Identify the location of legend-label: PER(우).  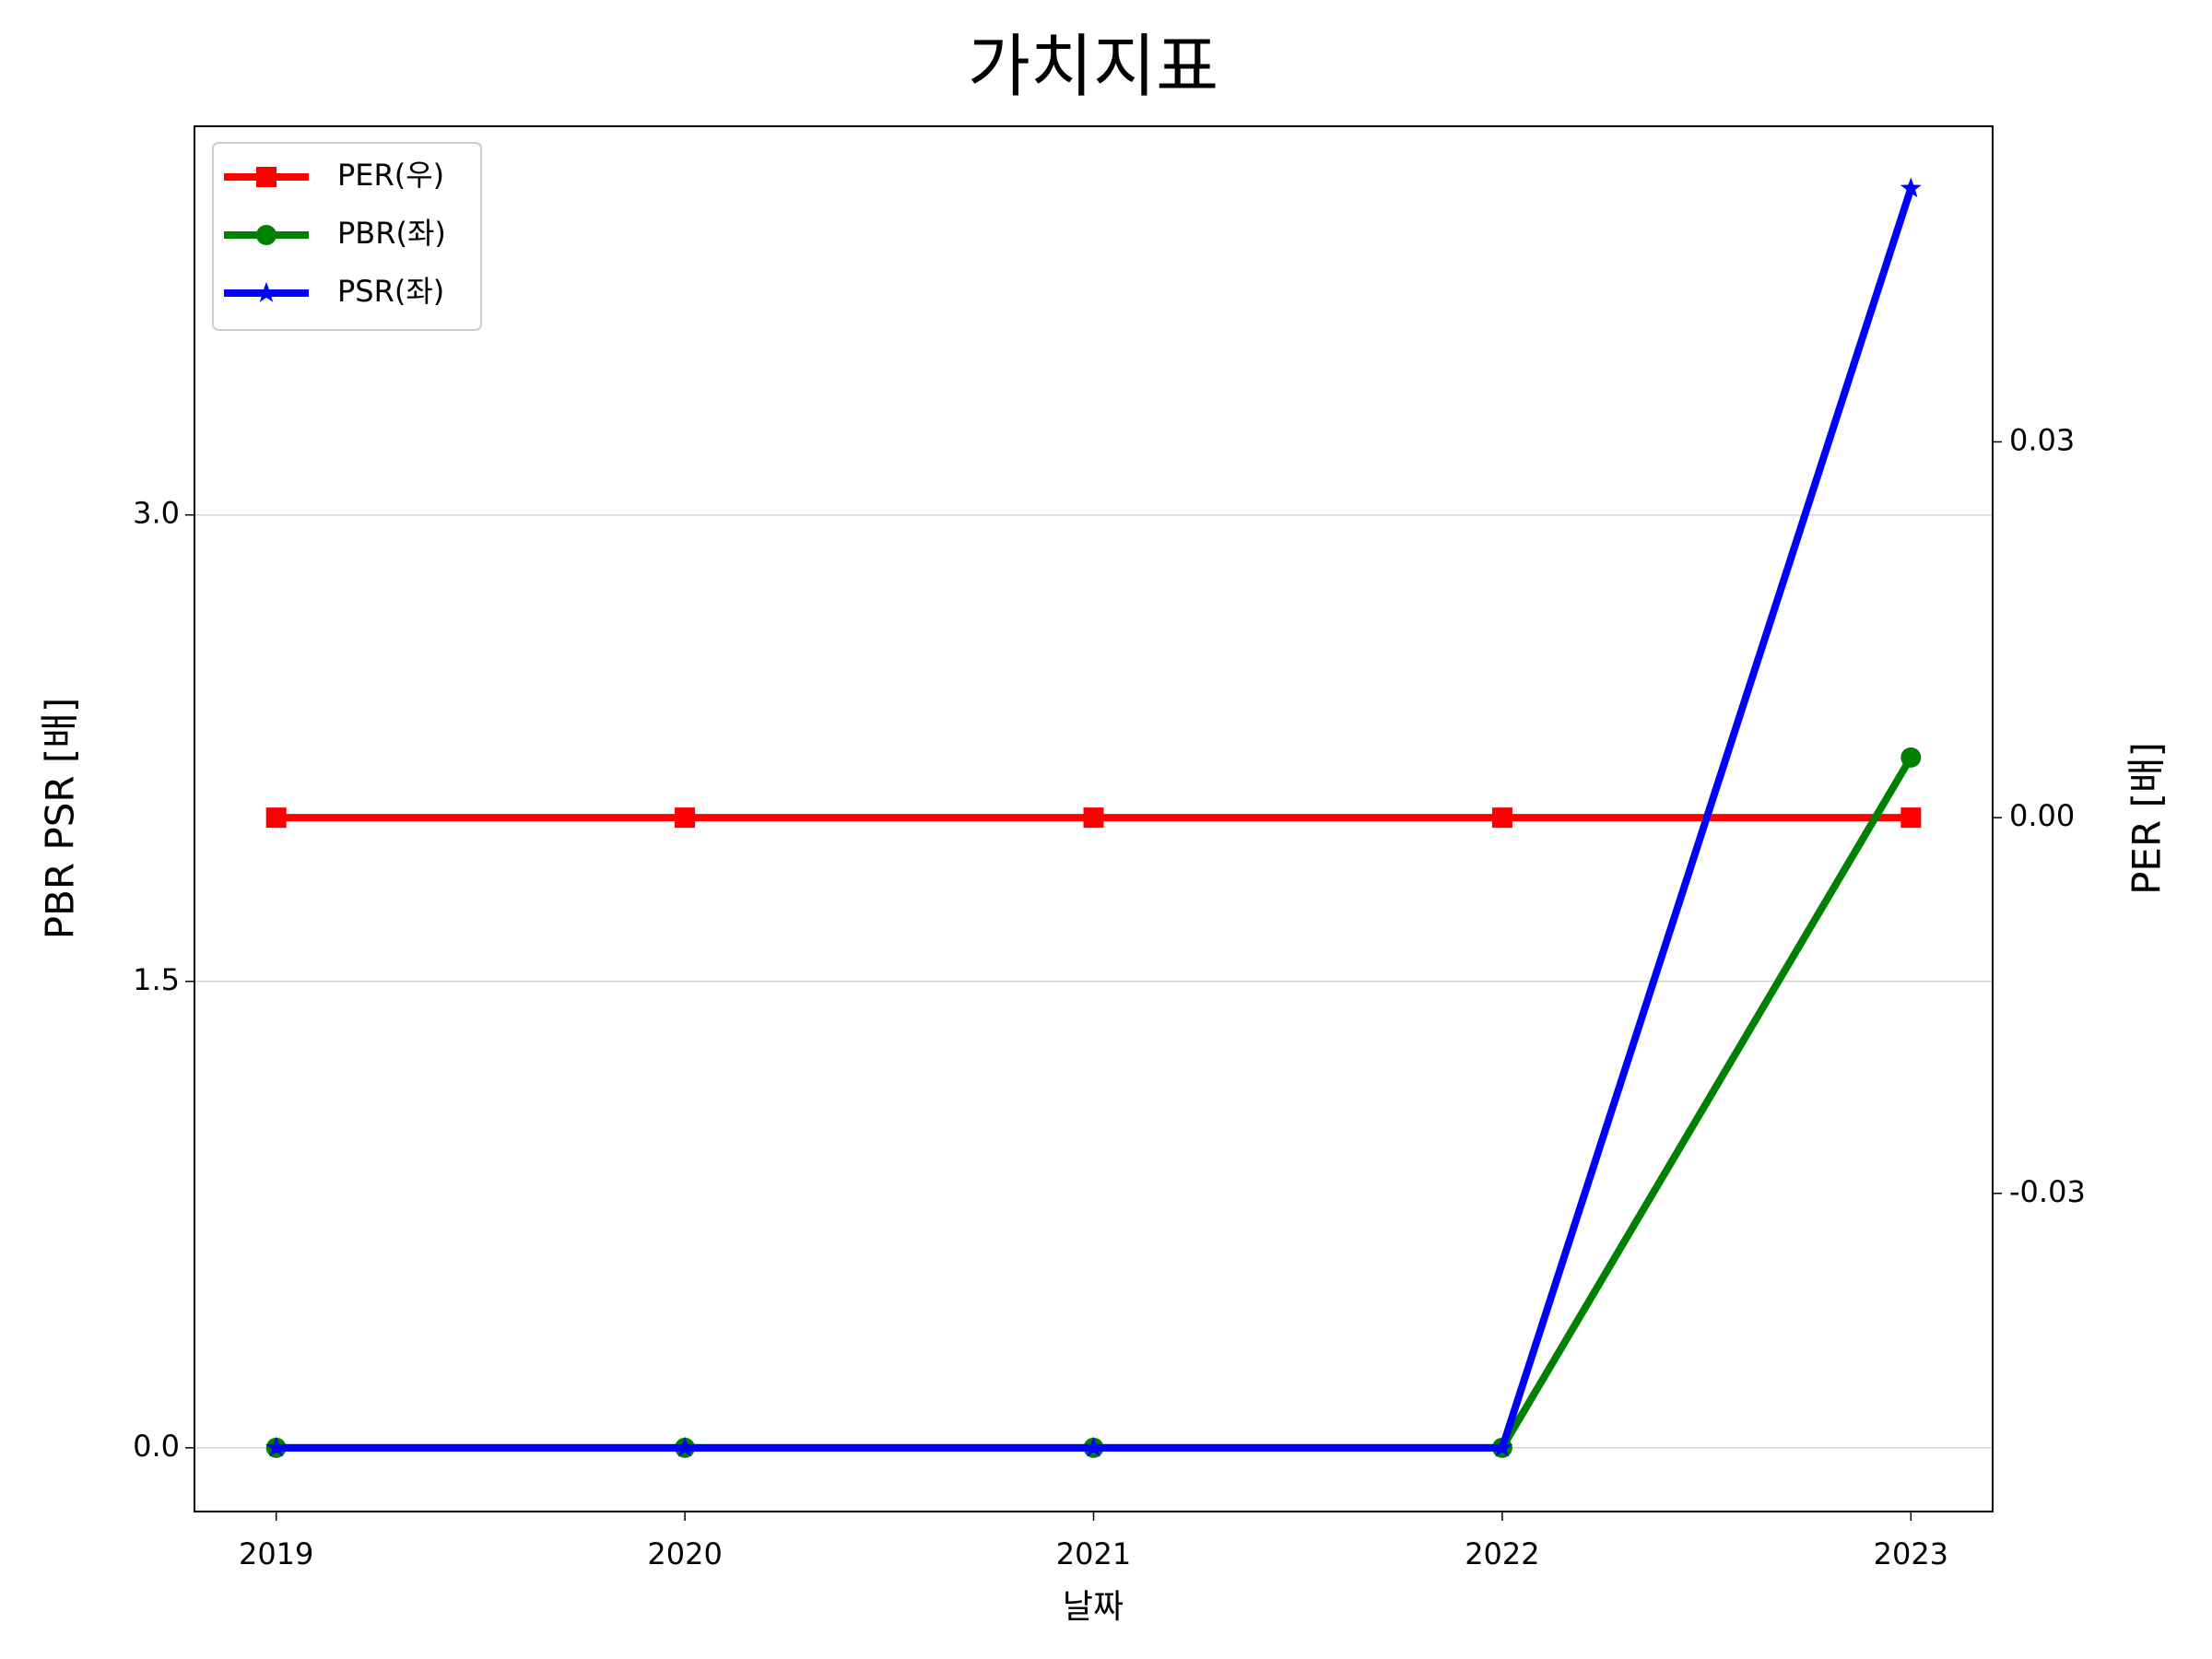
(390, 175).